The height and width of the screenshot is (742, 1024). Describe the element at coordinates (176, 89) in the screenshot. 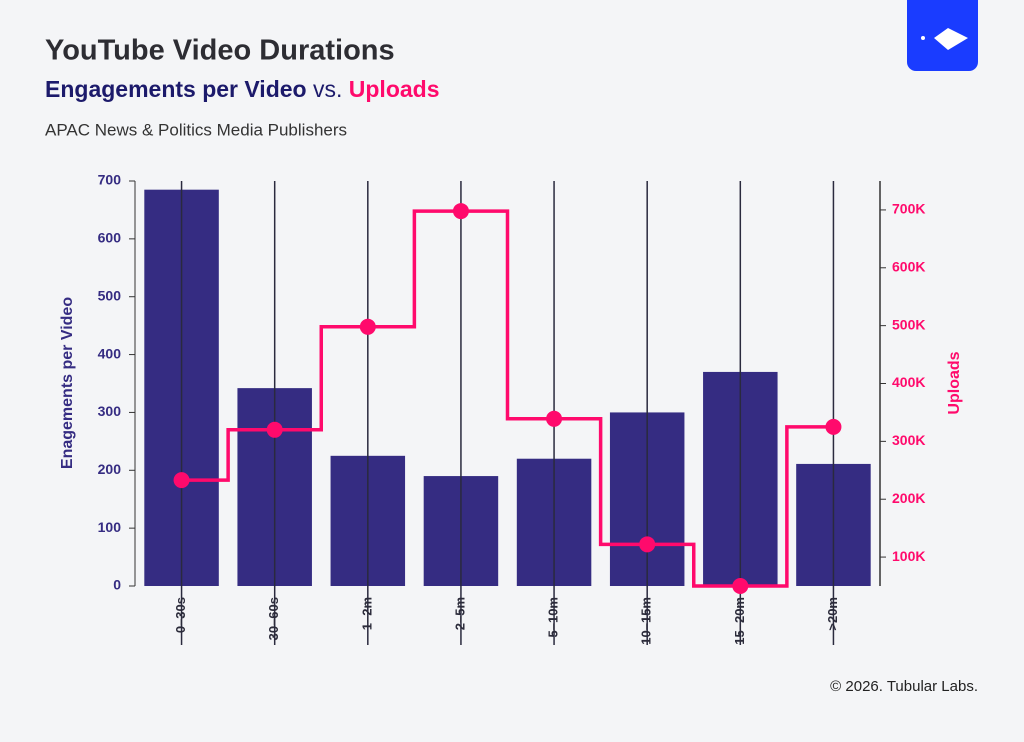

I see `subtitle-left: Engagements per Video` at that location.